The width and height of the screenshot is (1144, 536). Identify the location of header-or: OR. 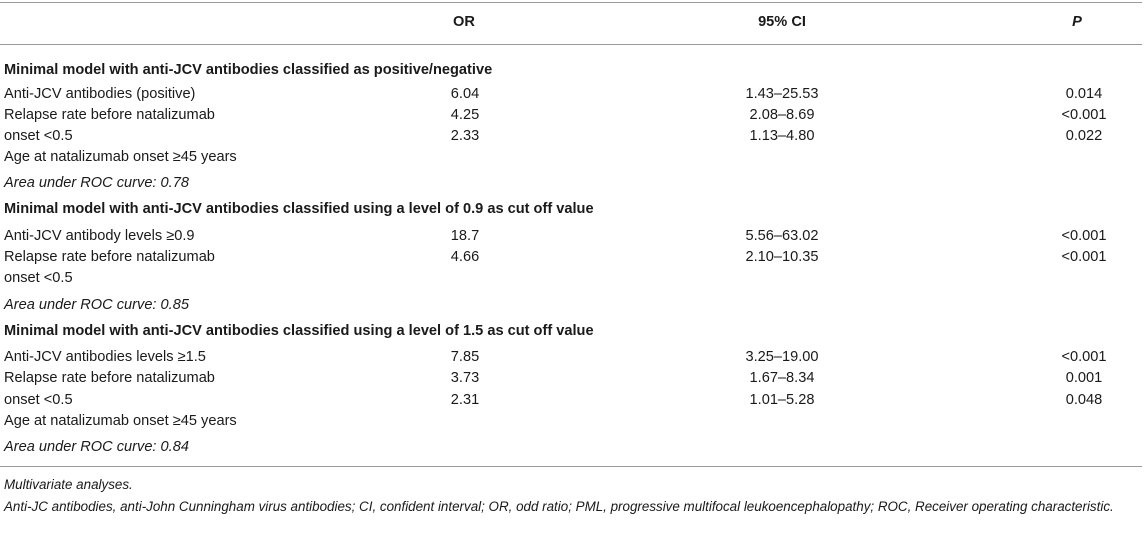
(464, 22).